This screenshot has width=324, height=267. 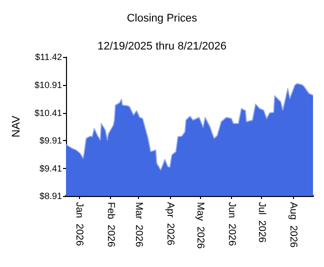 I want to click on x-tick-label: Jul 2026, so click(x=262, y=223).